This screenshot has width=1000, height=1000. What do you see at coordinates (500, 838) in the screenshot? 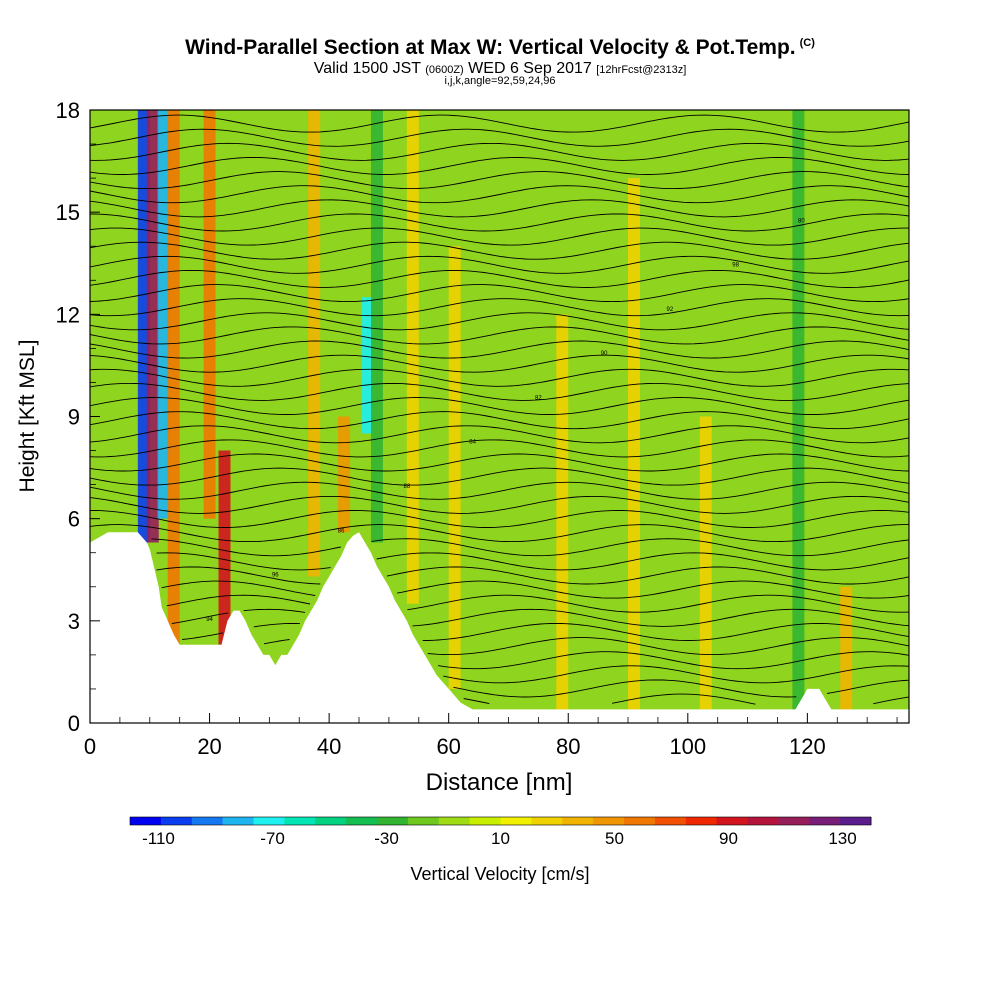
I see `colorbar-tick-label: 10` at bounding box center [500, 838].